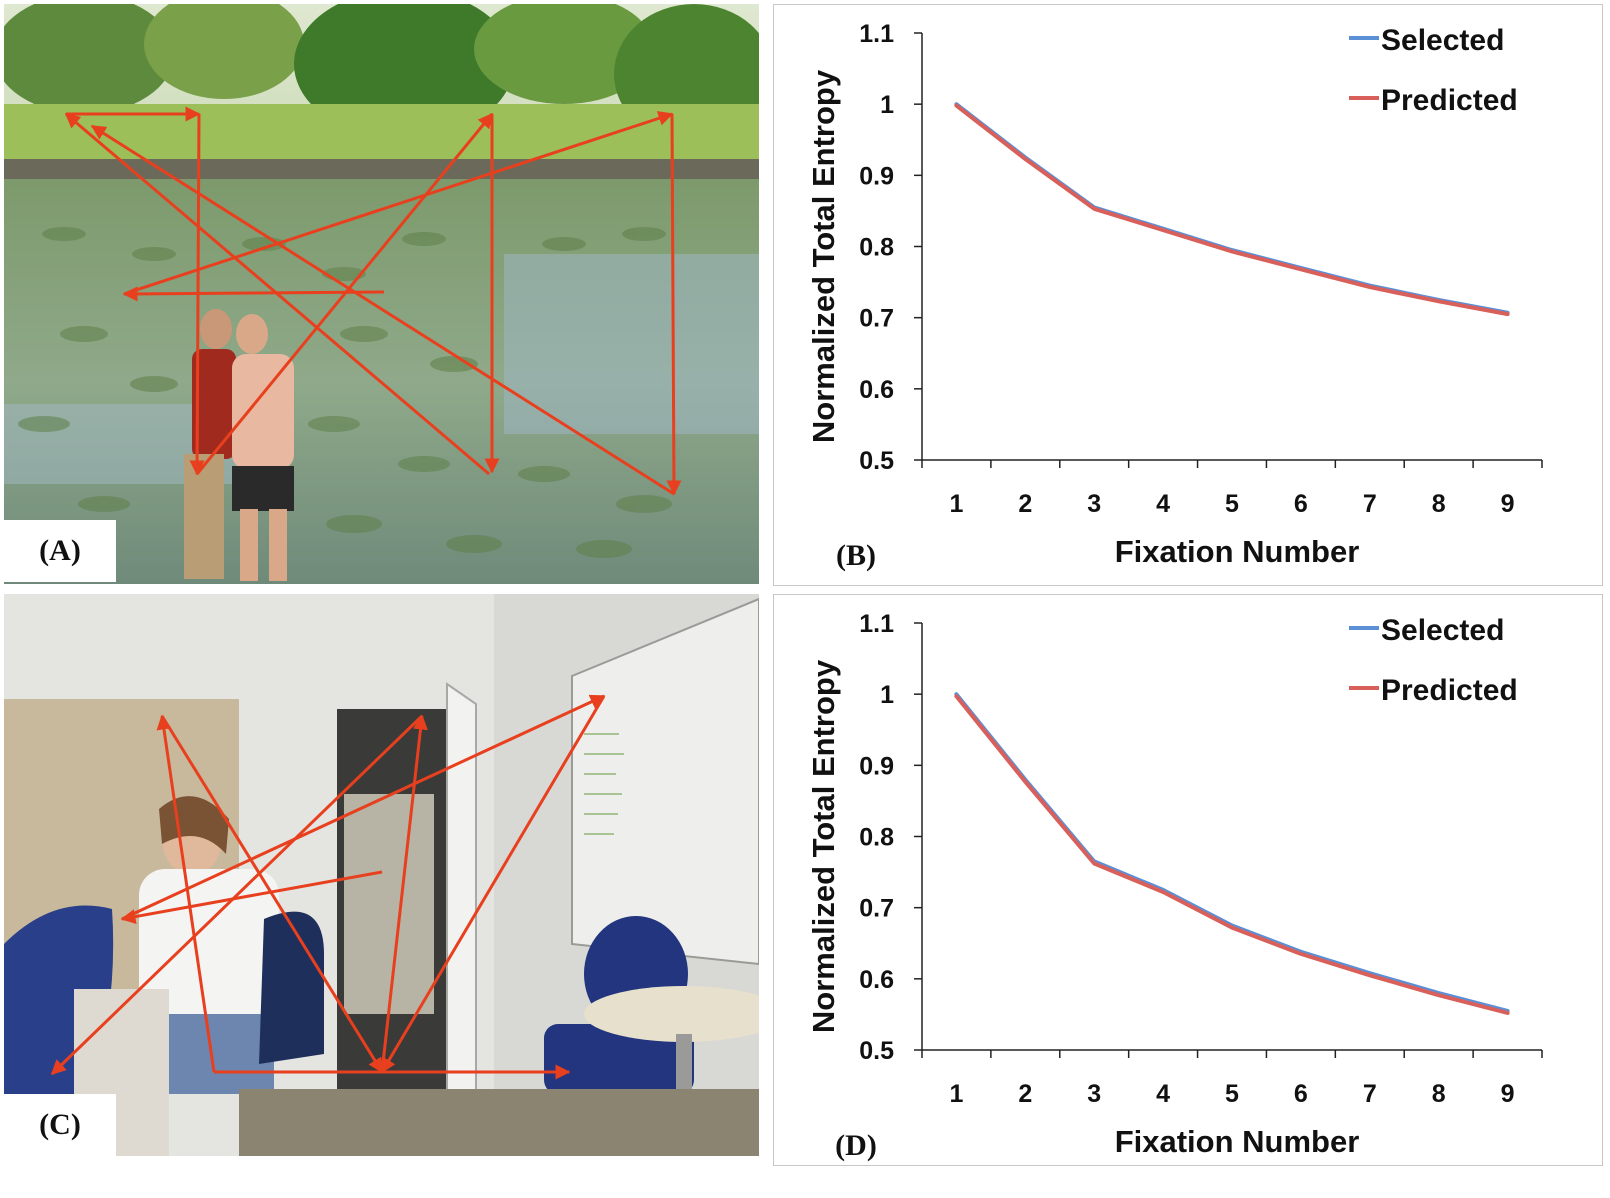  I want to click on panel-label-c: (C), so click(60, 1125).